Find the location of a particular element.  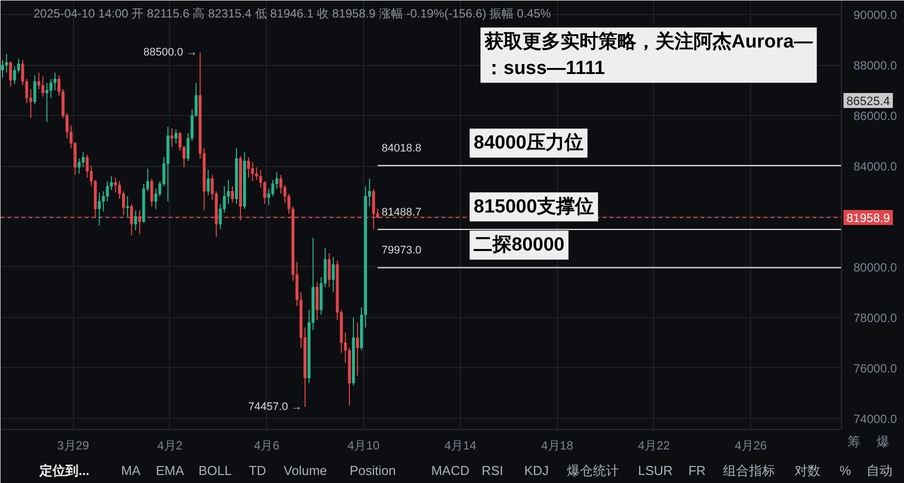

x-tick-label: 4月10 is located at coordinates (364, 445).